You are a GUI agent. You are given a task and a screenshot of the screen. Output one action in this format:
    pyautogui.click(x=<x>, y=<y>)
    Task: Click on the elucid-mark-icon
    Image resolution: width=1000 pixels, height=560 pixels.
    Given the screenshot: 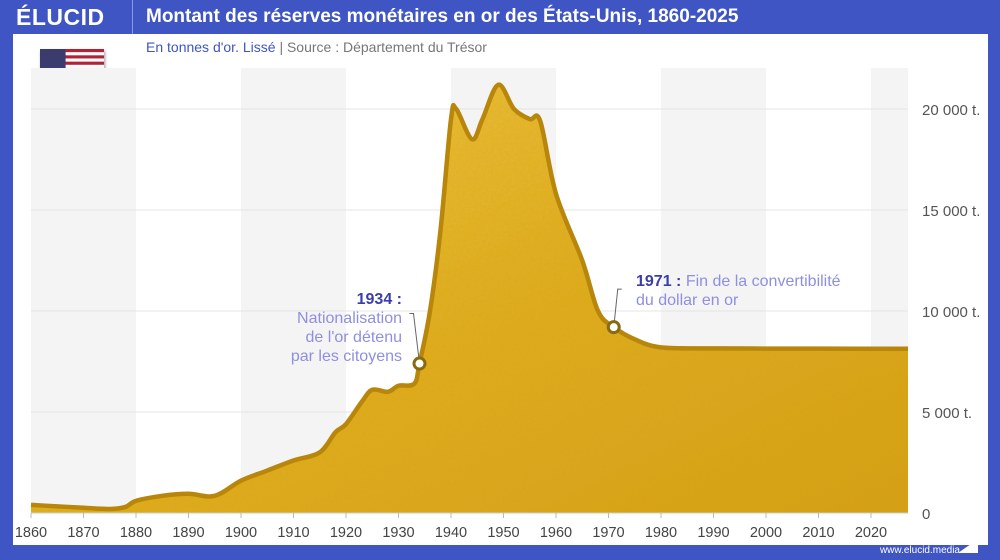 What is the action you would take?
    pyautogui.click(x=968, y=546)
    